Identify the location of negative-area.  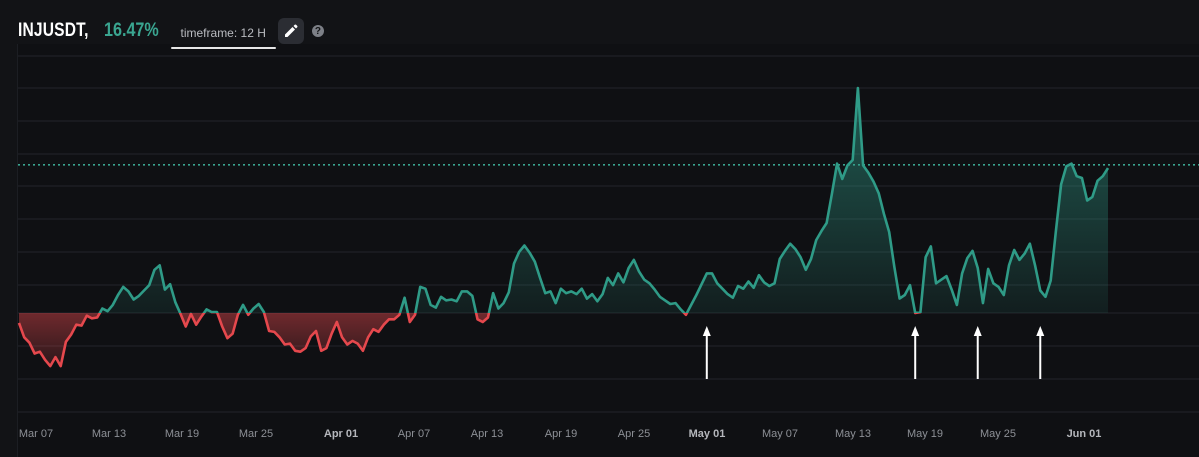
(563, 340).